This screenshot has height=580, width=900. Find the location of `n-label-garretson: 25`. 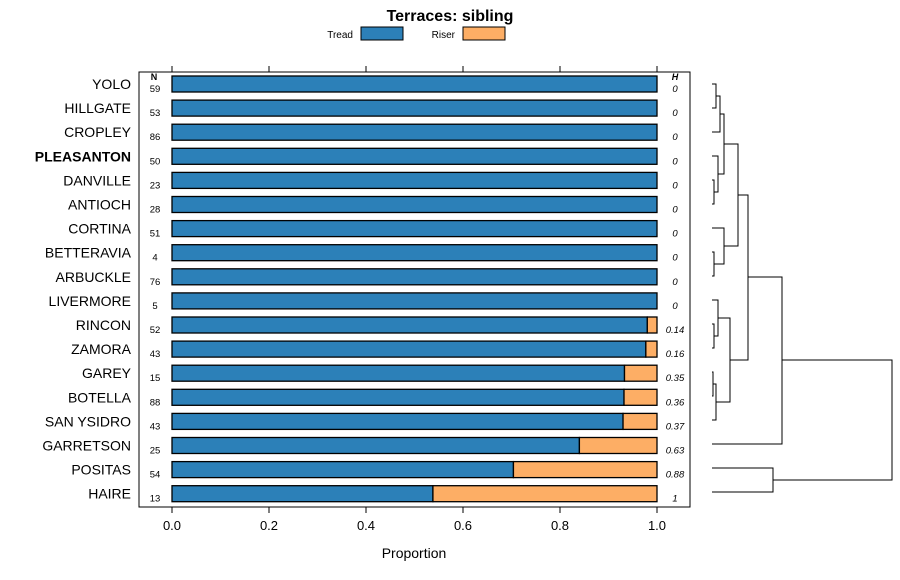

n-label-garretson: 25 is located at coordinates (155, 451).